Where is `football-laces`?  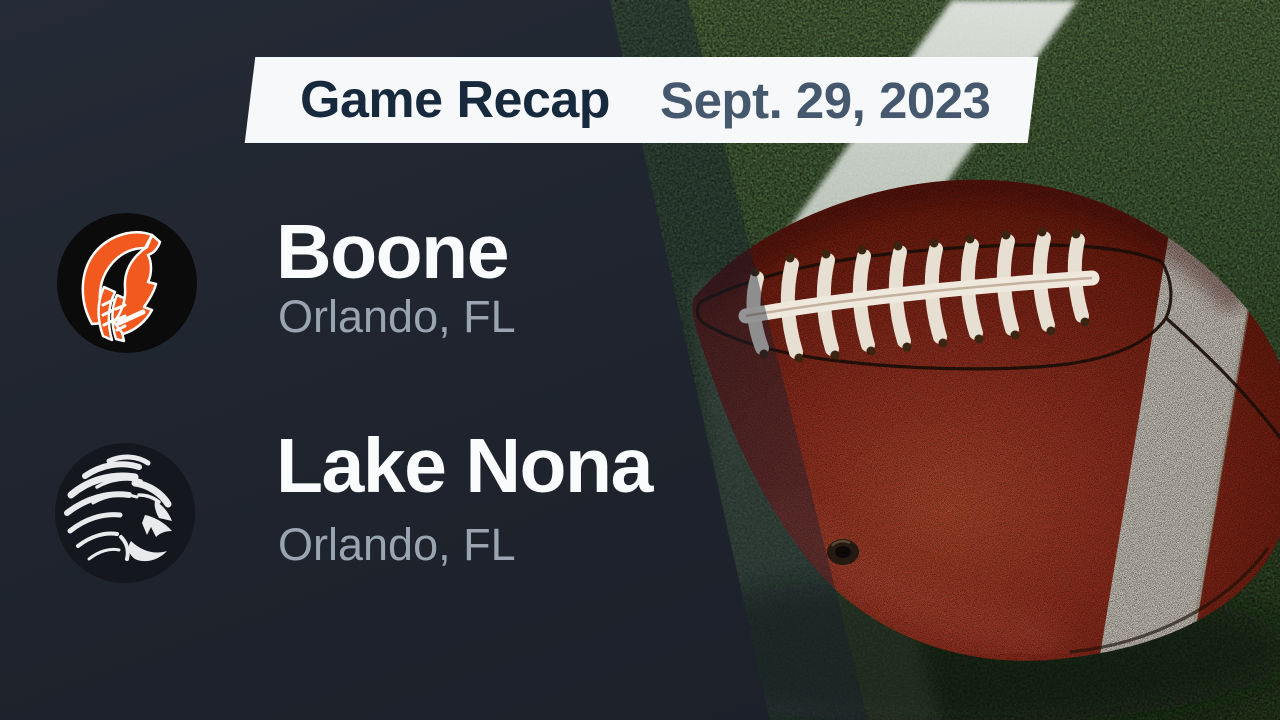
football-laces is located at coordinates (919, 295).